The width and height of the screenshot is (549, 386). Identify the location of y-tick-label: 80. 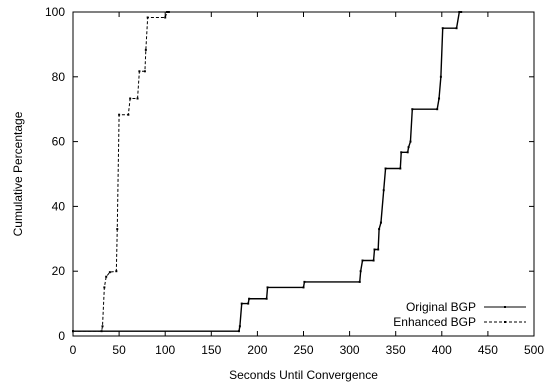
(59, 77).